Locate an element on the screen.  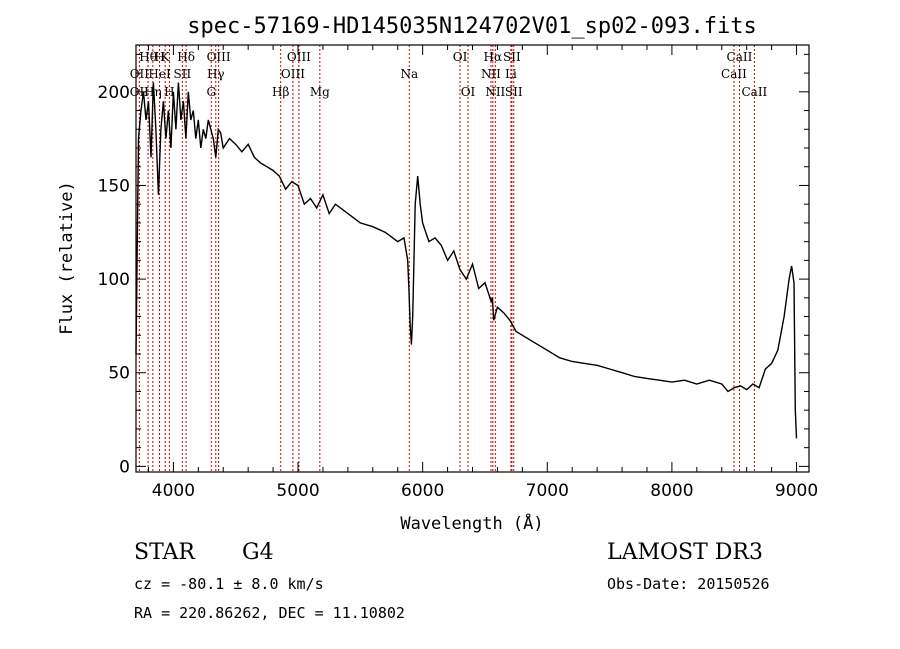
spectral-line-label: Hβ is located at coordinates (280, 92).